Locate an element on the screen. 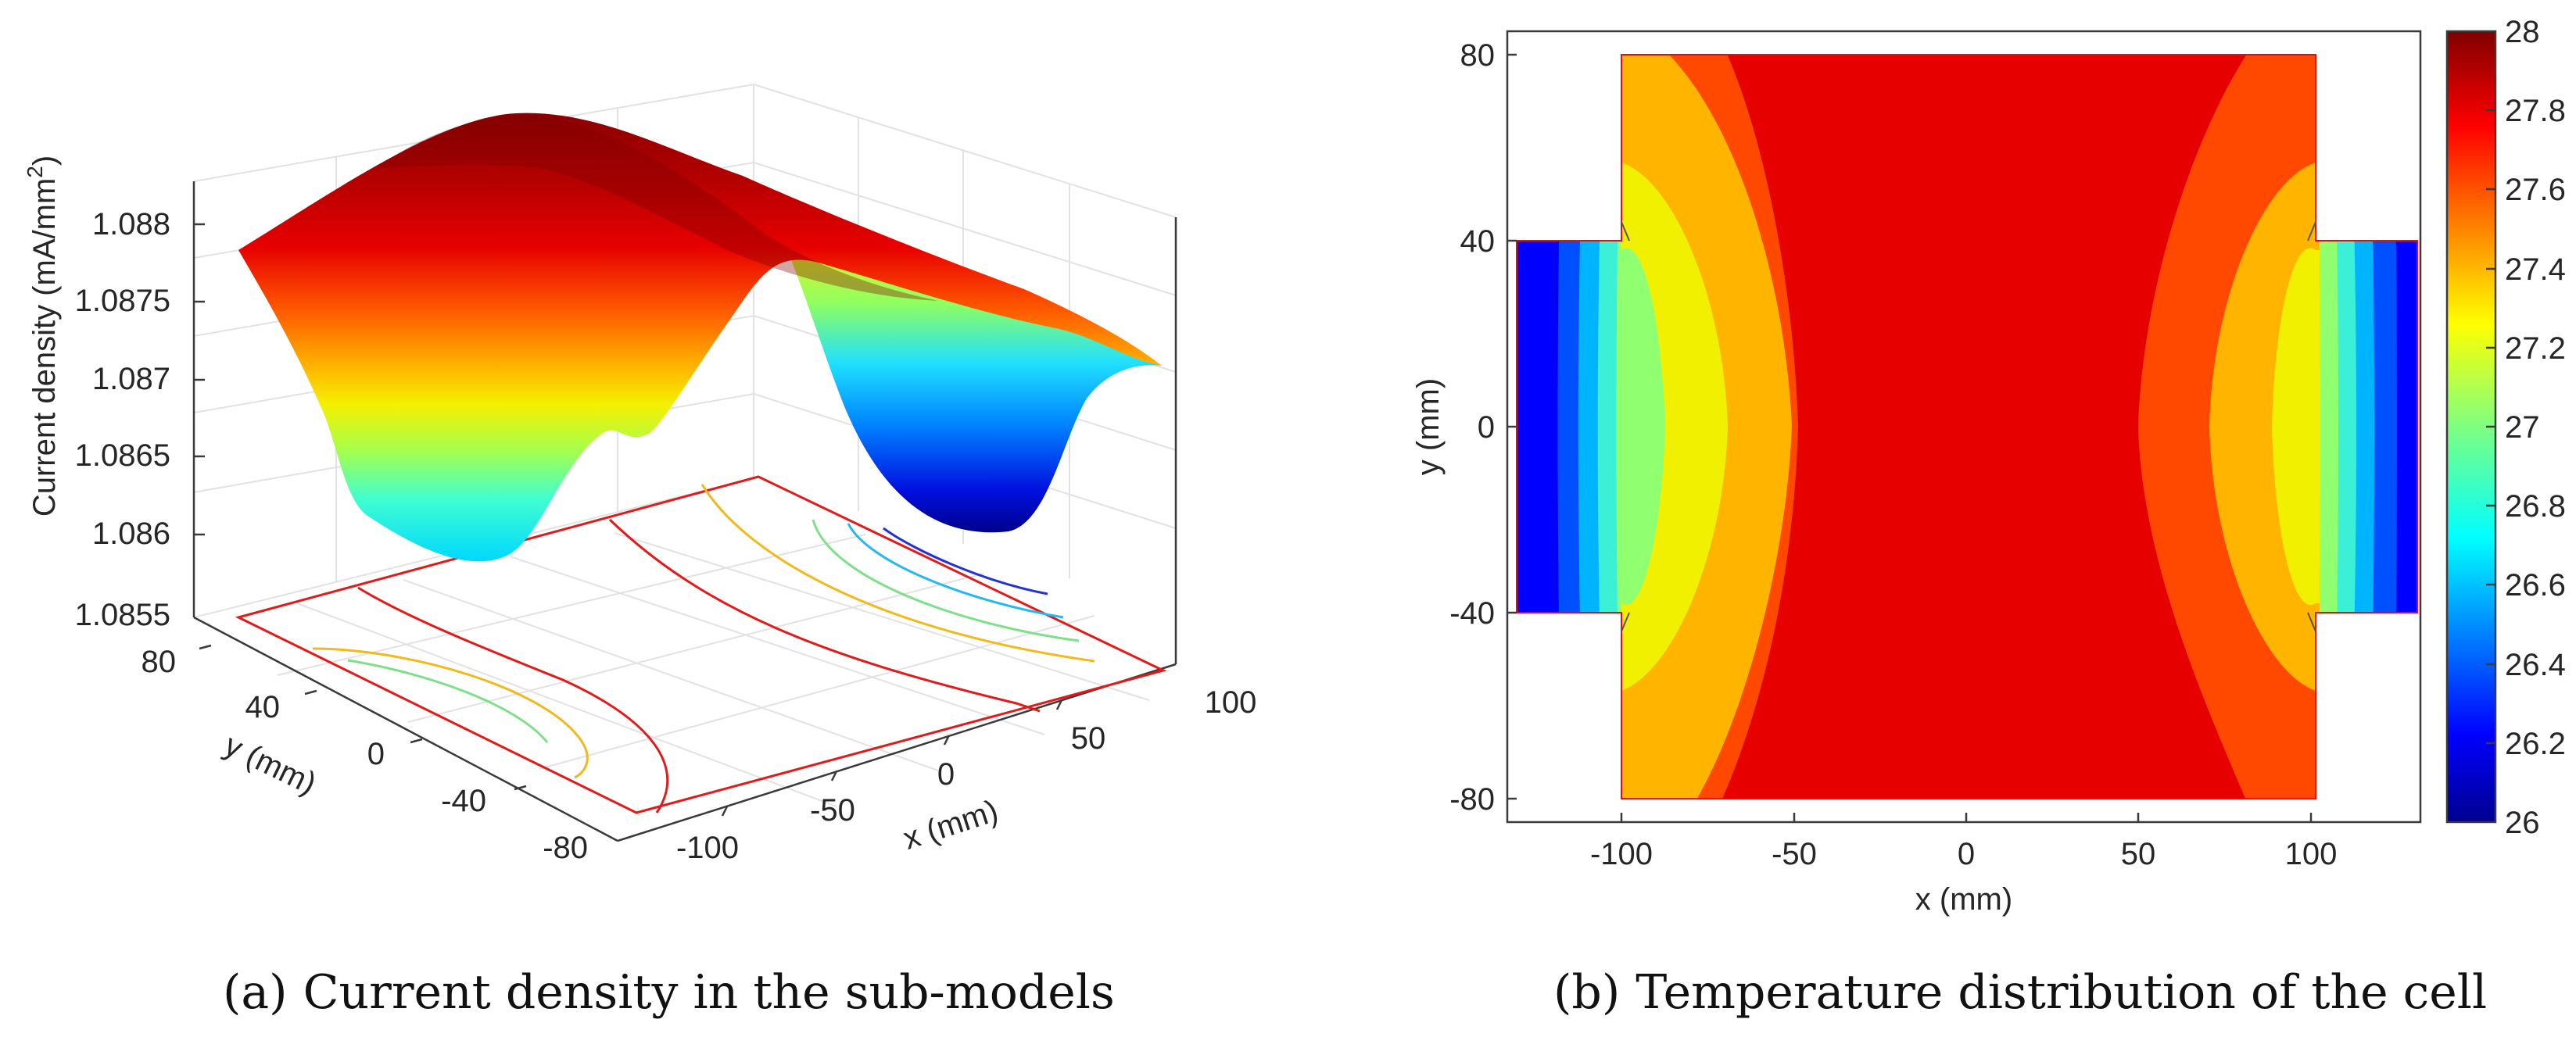 The height and width of the screenshot is (1037, 2576). cell-notches is located at coordinates (1968, 426).